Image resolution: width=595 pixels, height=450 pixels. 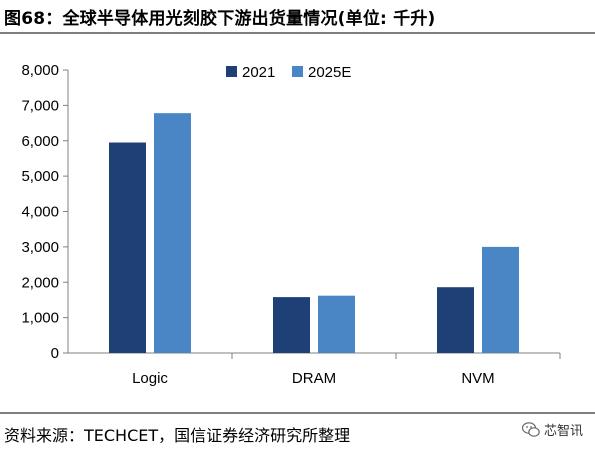 I want to click on footer: 资料来源：TECHCET，国信证券经济研究所整理 芯智讯, so click(x=297, y=431).